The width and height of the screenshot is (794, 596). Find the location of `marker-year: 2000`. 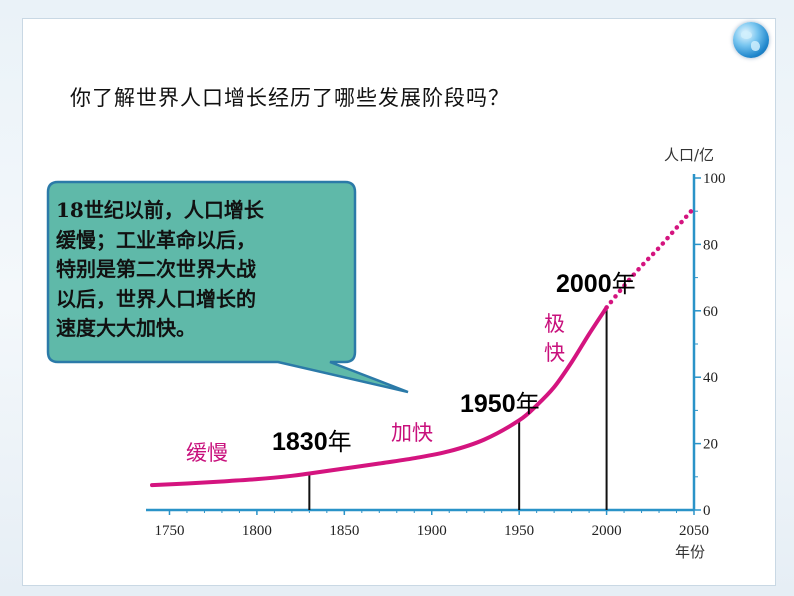

marker-year: 2000 is located at coordinates (584, 284).